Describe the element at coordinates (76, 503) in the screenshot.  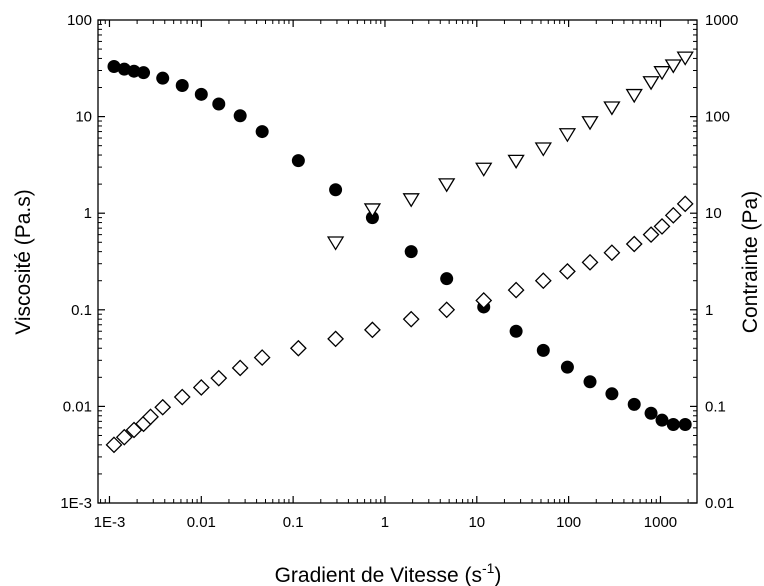
I see `y-tick-label: 1E-3` at that location.